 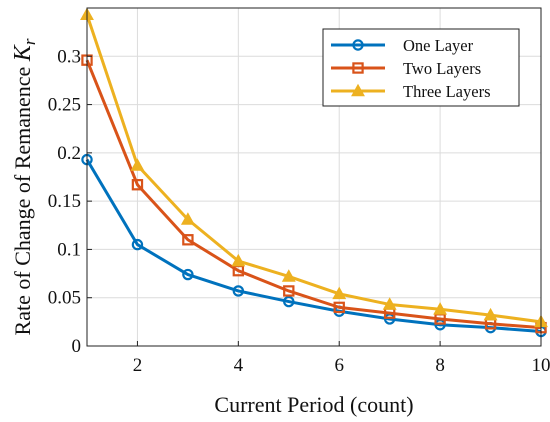 I want to click on y-tick-label: 0.25, so click(x=64, y=105).